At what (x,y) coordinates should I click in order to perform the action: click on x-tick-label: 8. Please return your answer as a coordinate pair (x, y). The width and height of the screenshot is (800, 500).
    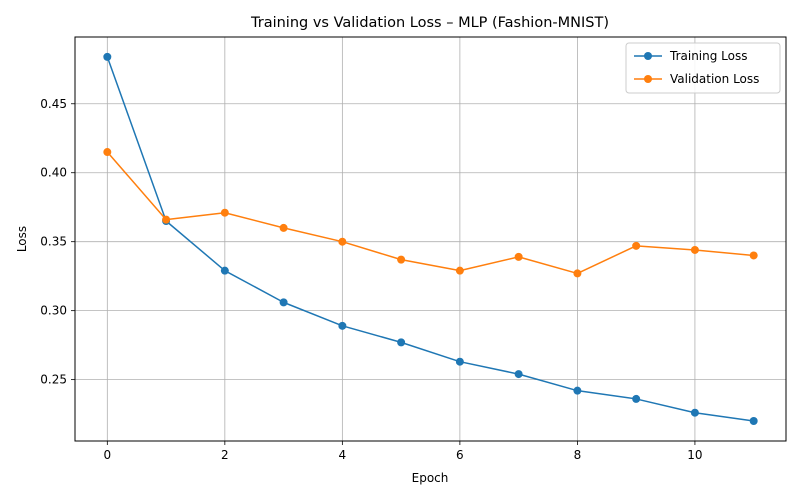
    Looking at the image, I should click on (578, 455).